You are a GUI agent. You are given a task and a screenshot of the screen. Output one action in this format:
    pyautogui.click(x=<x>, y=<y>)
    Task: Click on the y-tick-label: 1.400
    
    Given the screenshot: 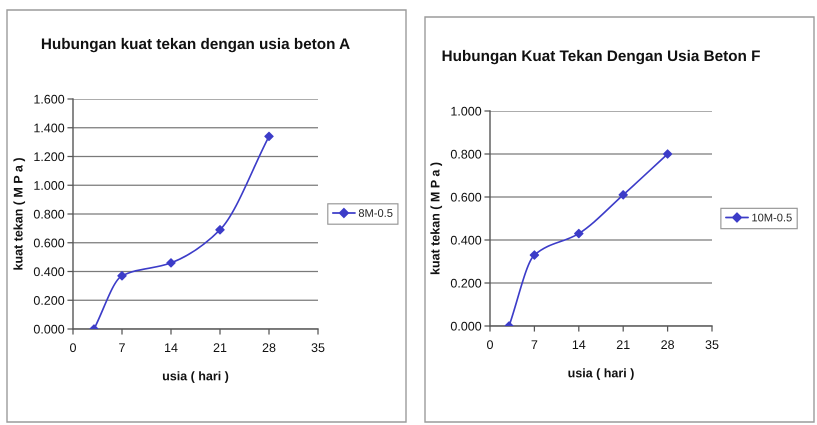 What is the action you would take?
    pyautogui.click(x=49, y=128)
    